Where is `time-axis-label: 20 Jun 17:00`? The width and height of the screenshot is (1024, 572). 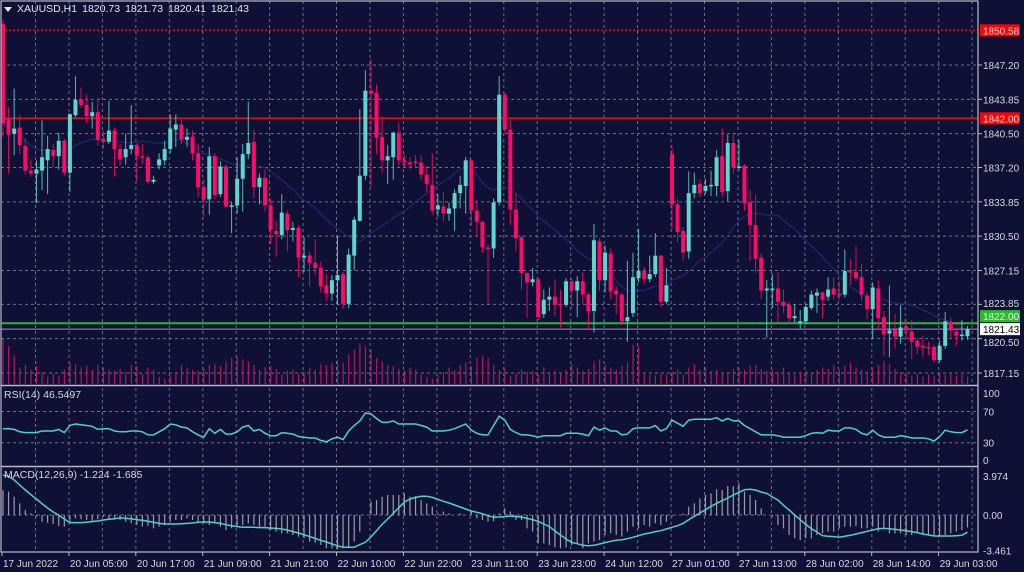 time-axis-label: 20 Jun 17:00 is located at coordinates (166, 564).